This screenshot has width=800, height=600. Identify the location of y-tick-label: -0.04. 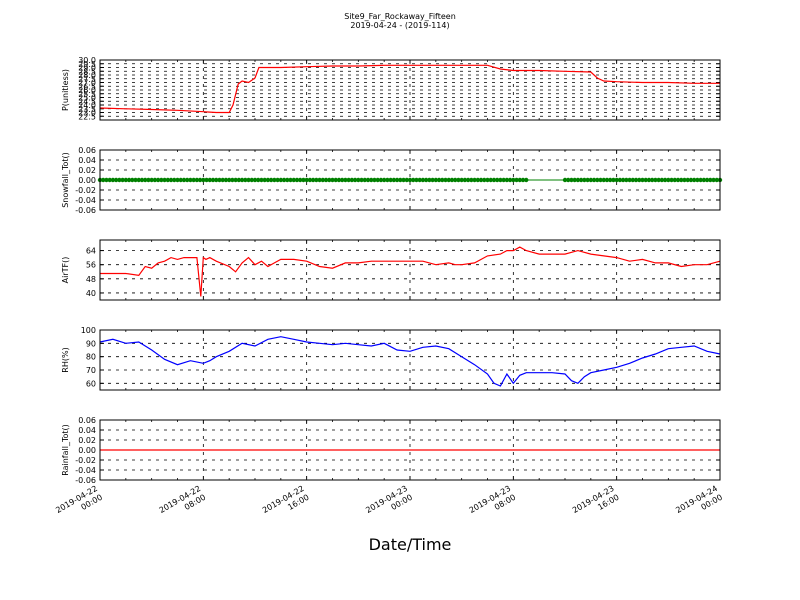
(85, 470).